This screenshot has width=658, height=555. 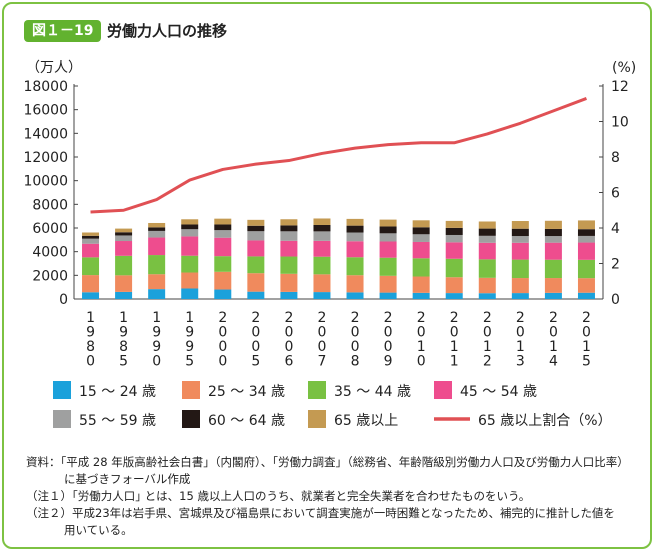 I want to click on legend-label: 65 歳以上, so click(x=366, y=421).